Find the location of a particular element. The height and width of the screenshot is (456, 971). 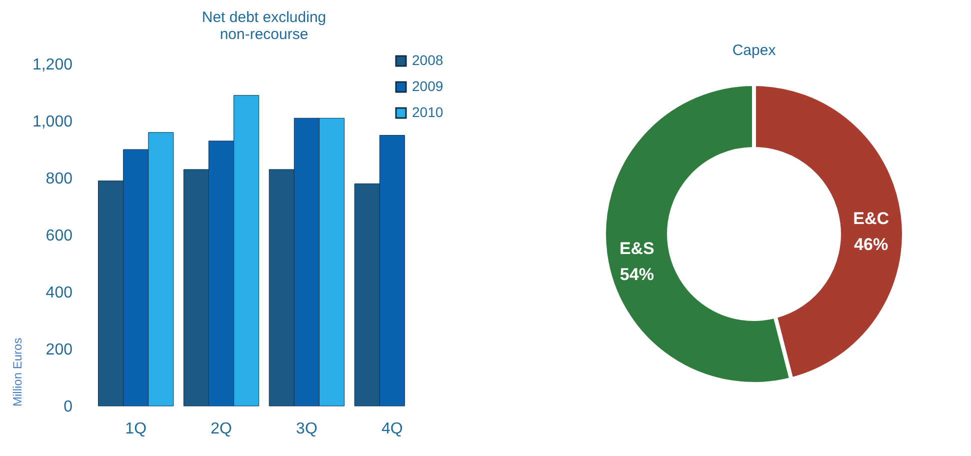

legend-label: 2009 is located at coordinates (428, 86).